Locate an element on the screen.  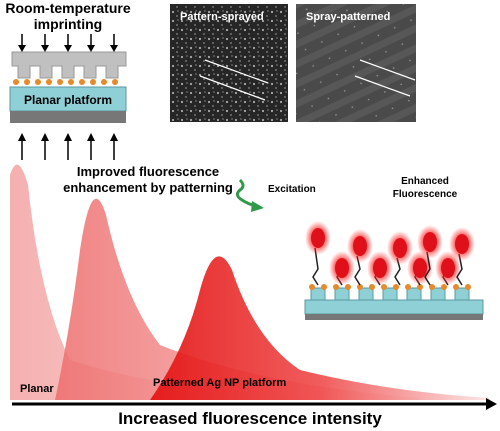
platform is located at coordinates (68, 99).